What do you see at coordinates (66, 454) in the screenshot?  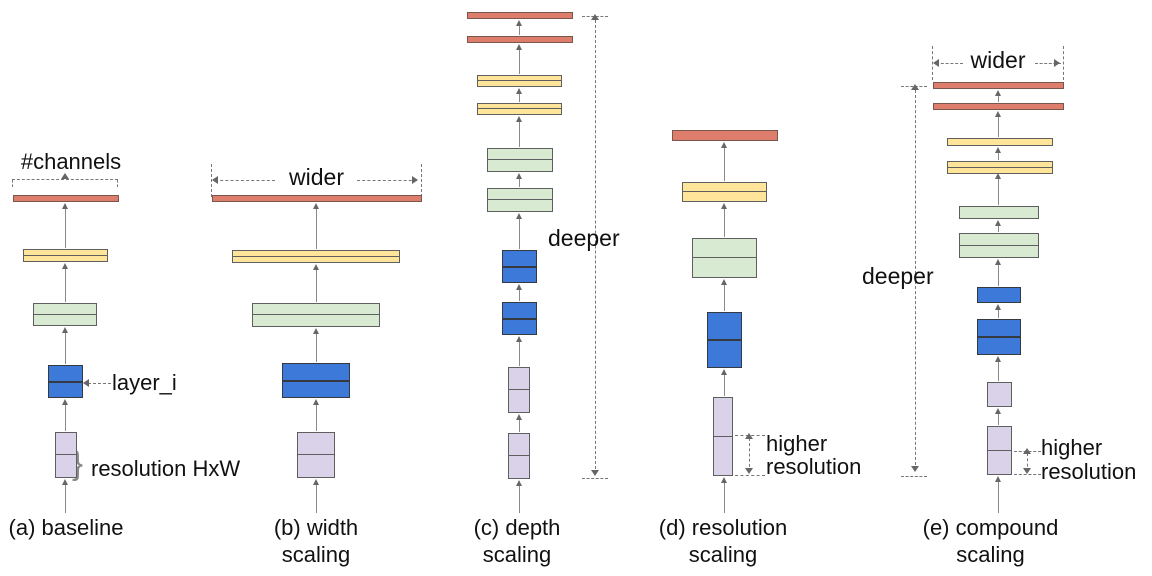 I see `baseline-purple-block-divider` at bounding box center [66, 454].